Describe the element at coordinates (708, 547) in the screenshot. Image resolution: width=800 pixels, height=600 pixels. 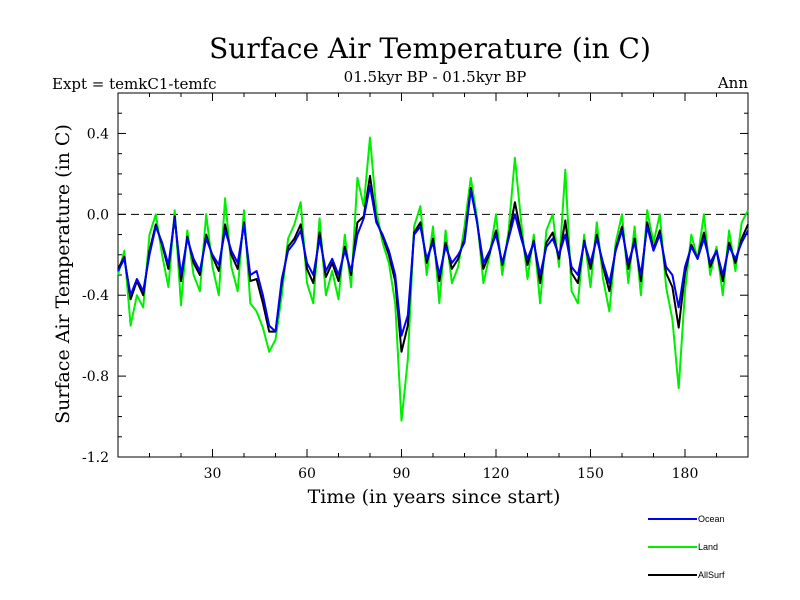
I see `legend-label-land: Land` at that location.